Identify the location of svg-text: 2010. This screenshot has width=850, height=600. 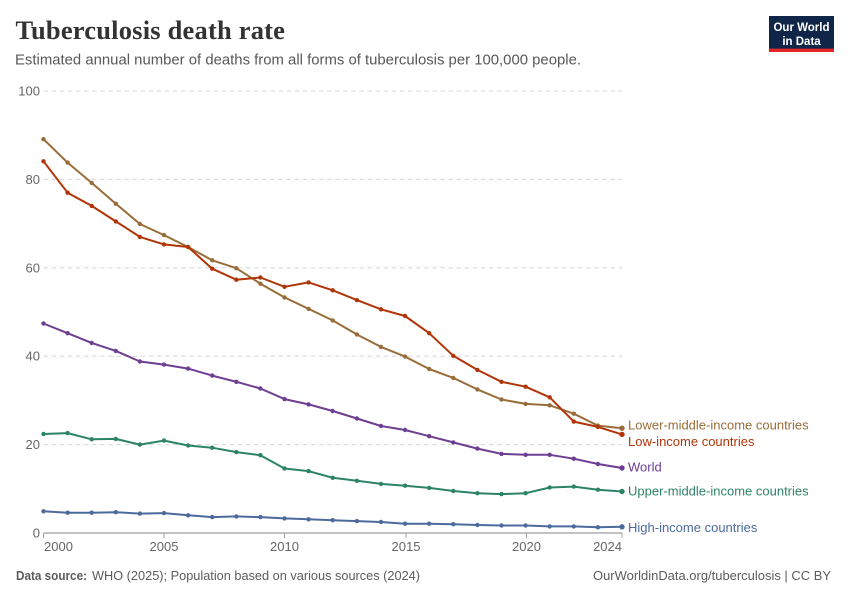
(284, 546).